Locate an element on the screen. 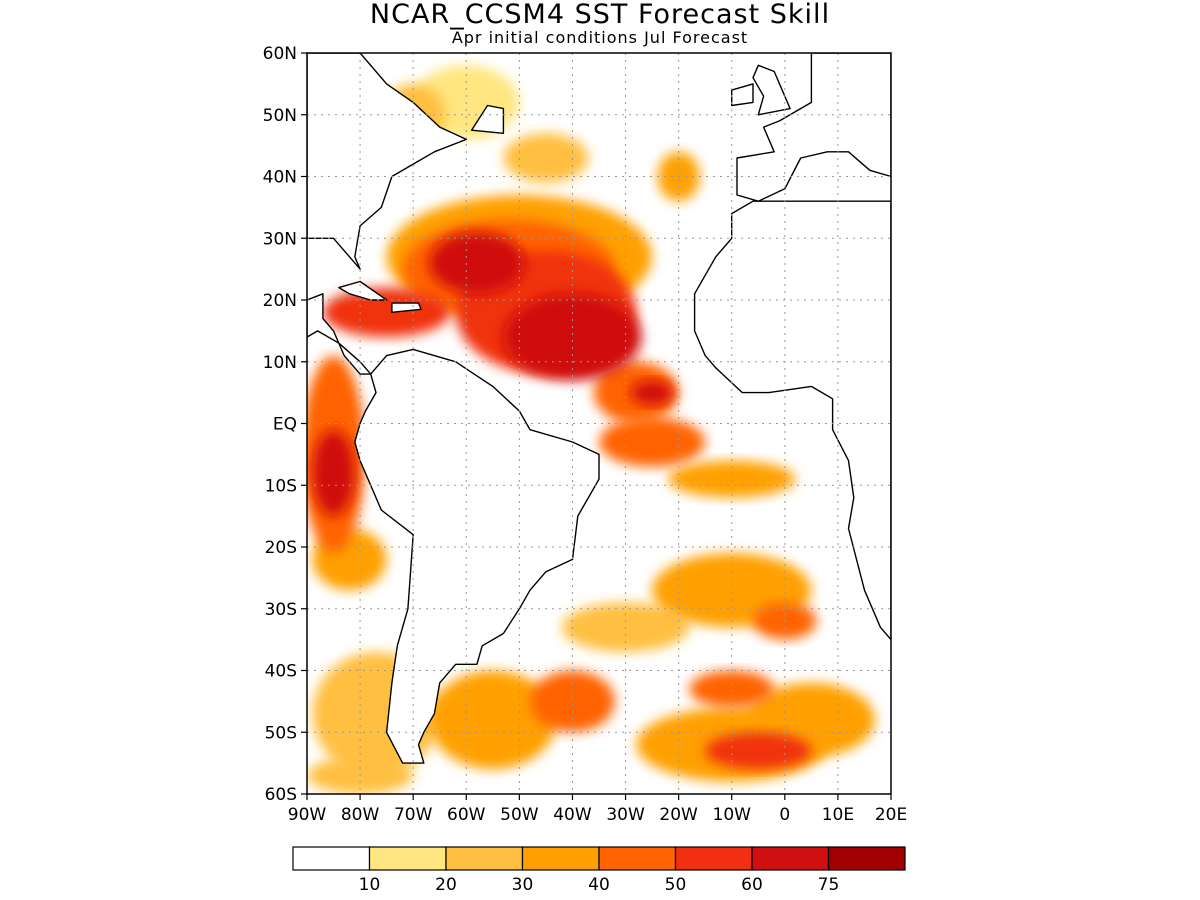 Image resolution: width=1200 pixels, height=900 pixels. colorbar-label: 75 is located at coordinates (829, 885).